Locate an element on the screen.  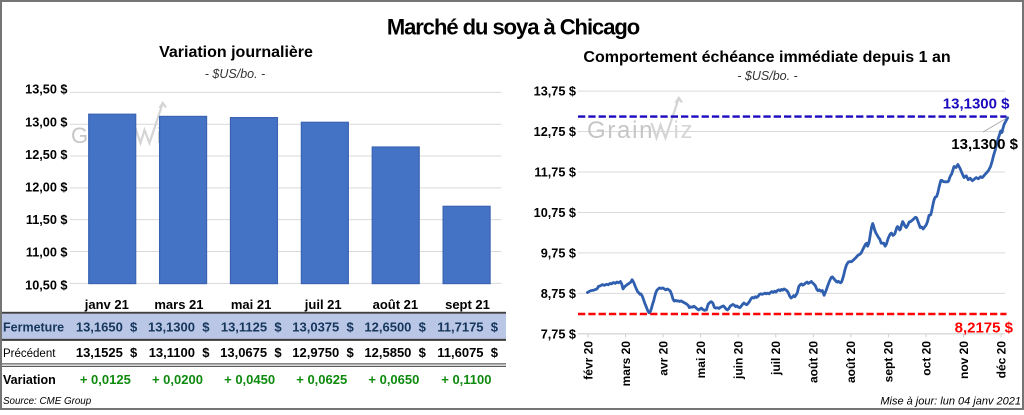
svg-text: 12,5850 $ is located at coordinates (395, 352).